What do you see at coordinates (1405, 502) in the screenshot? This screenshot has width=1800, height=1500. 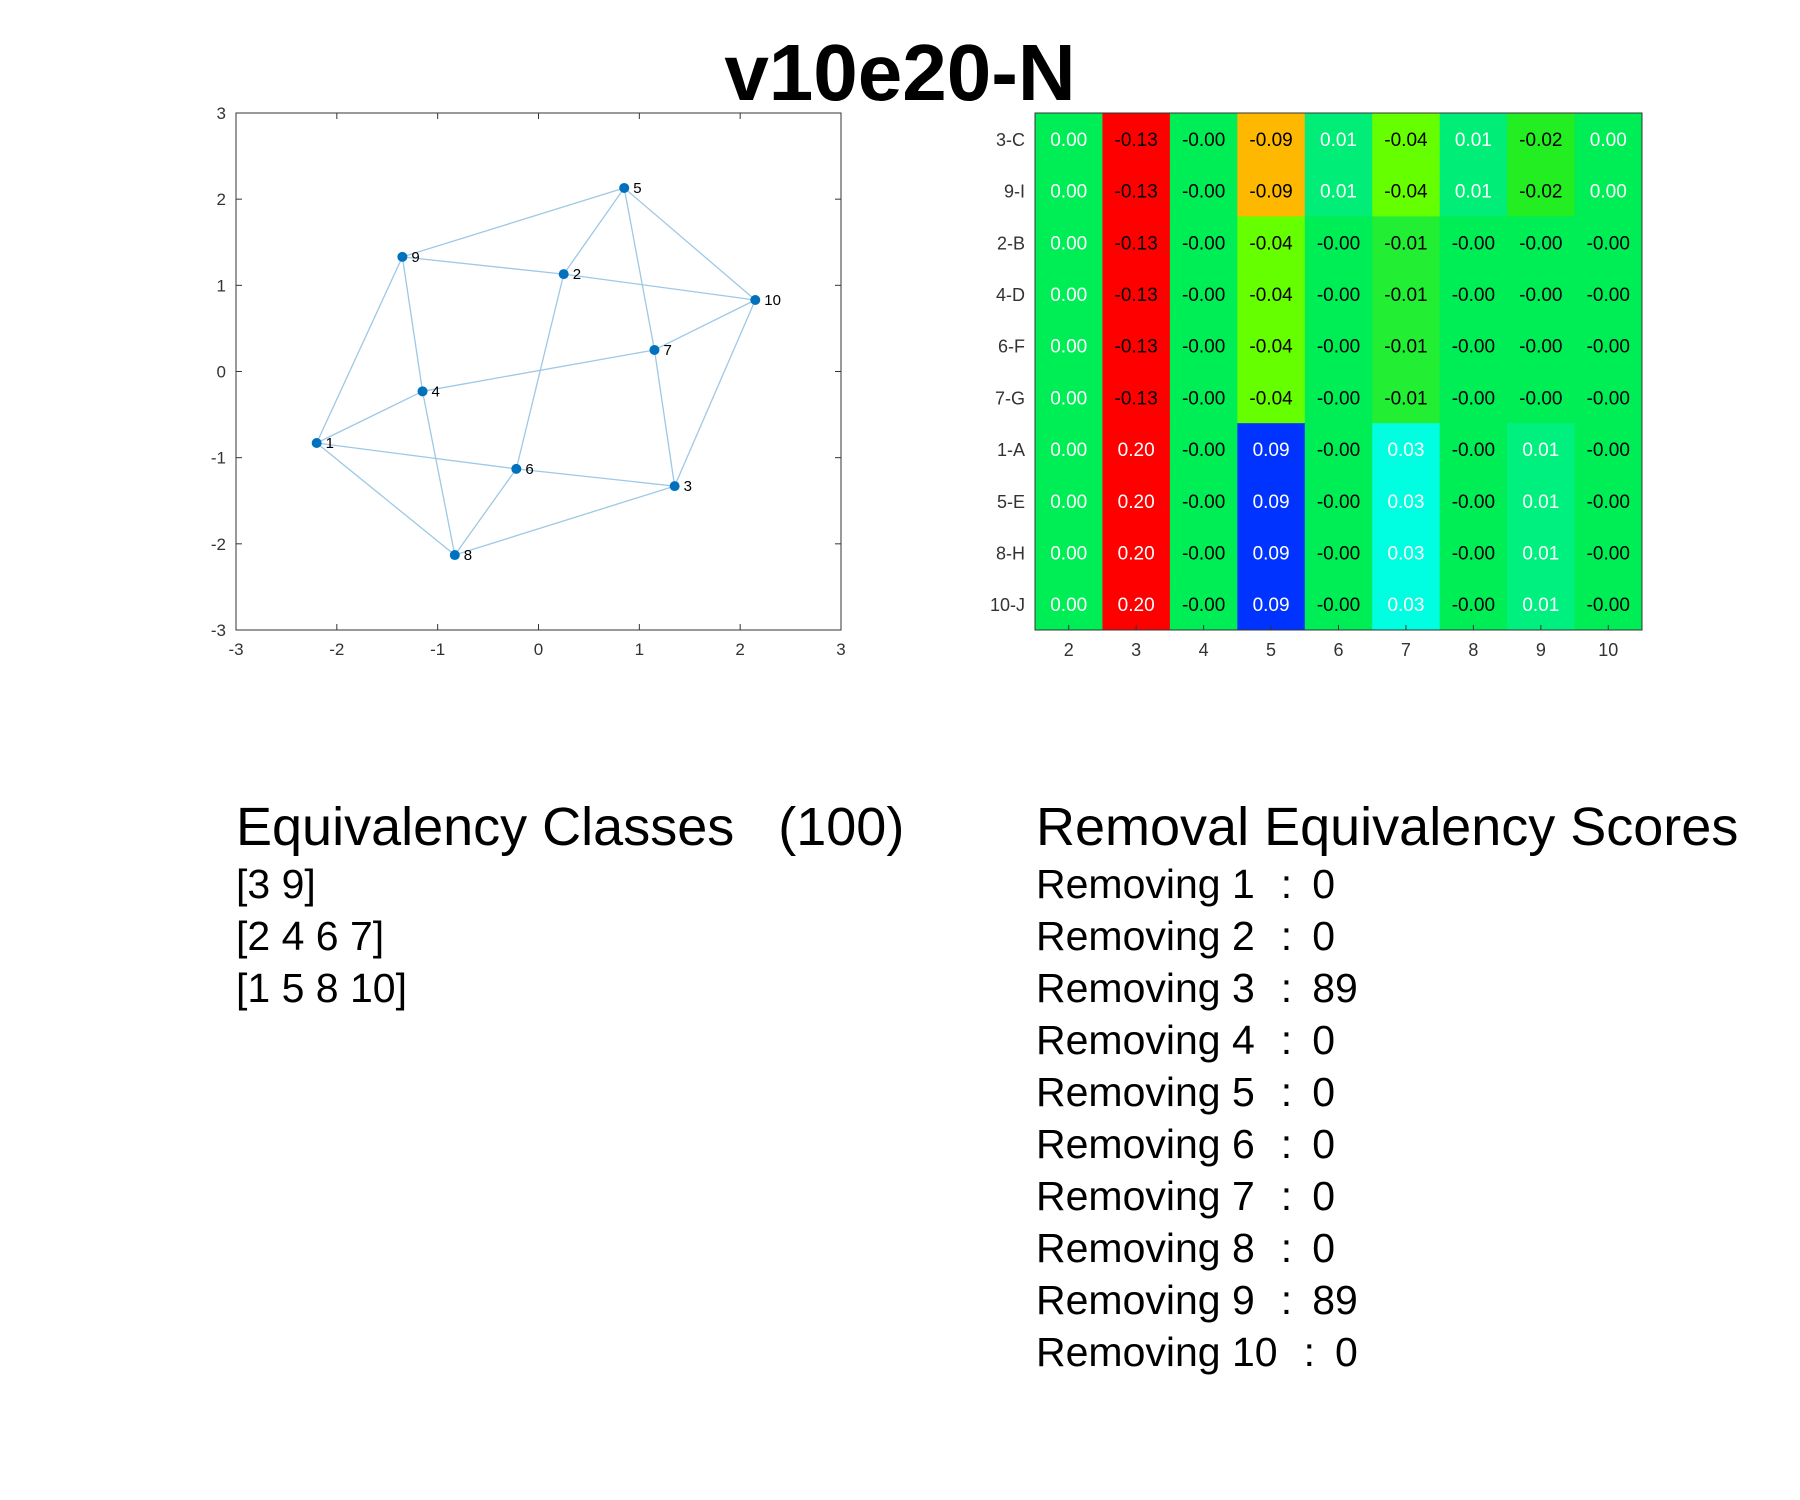 I see `heatmap-cell-label: 0.03` at bounding box center [1405, 502].